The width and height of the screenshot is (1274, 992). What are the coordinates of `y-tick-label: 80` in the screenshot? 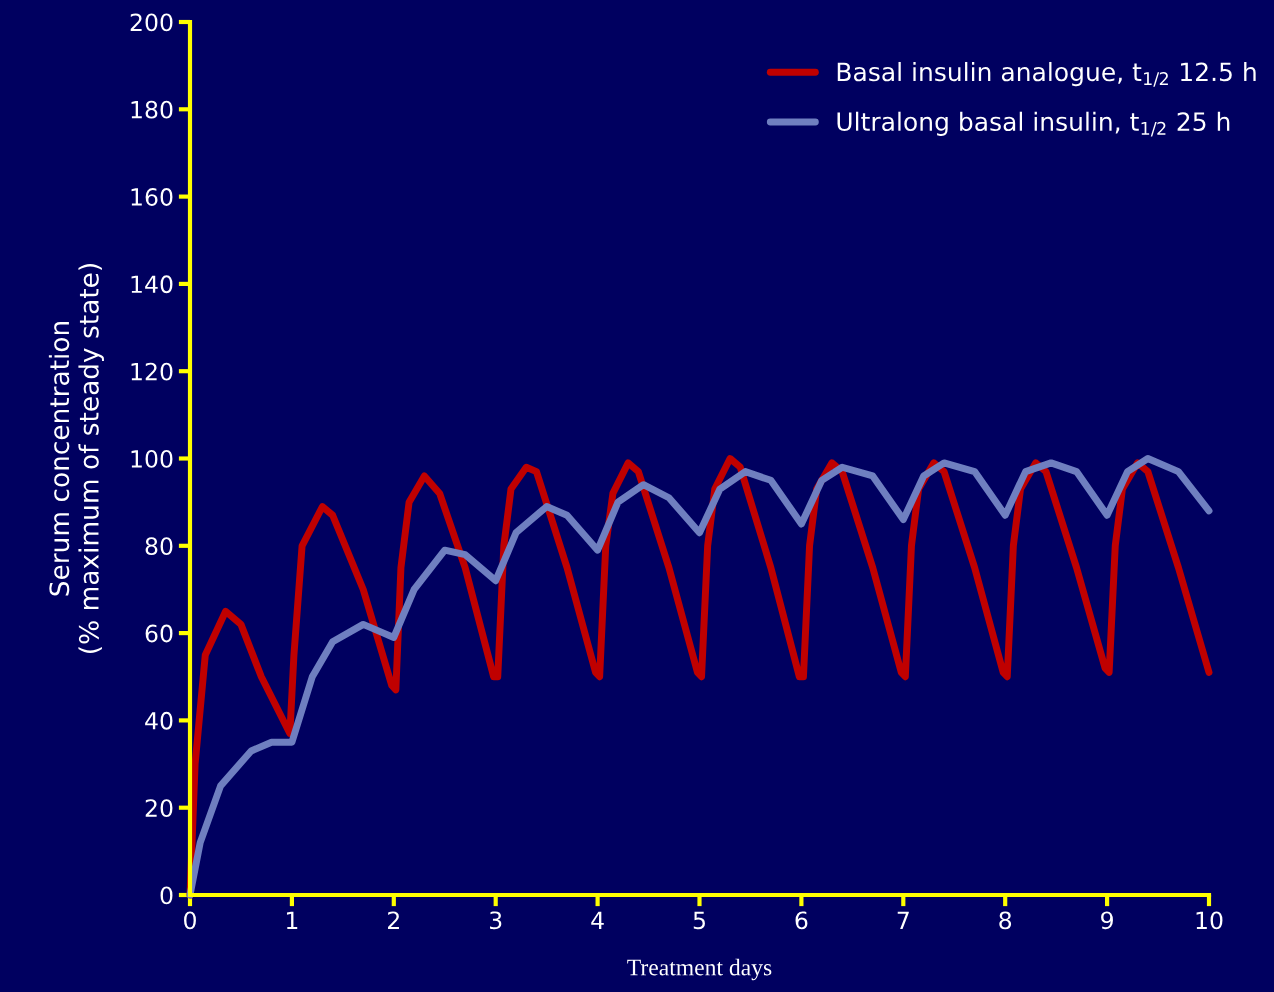 It's located at (159, 546).